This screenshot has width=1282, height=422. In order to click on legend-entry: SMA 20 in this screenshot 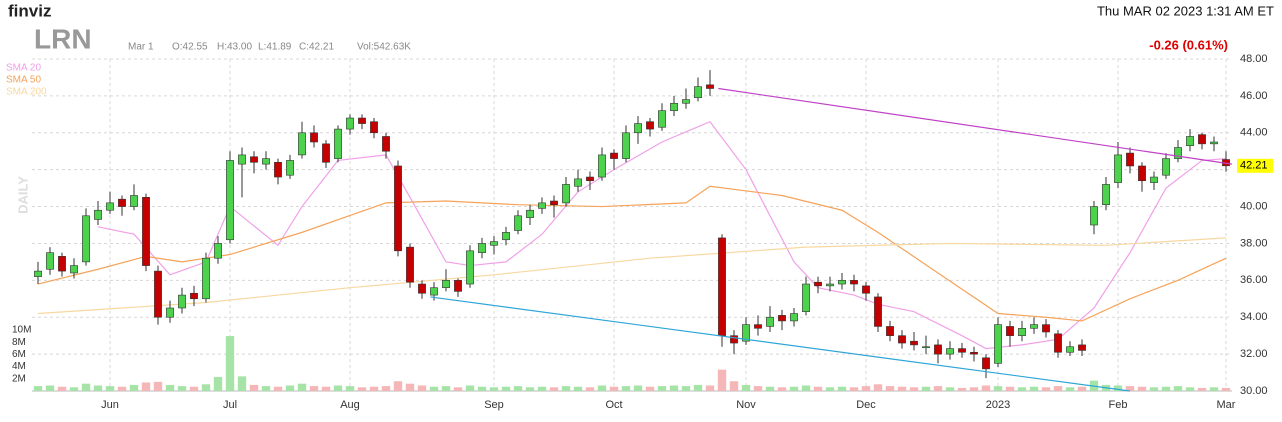, I will do `click(23, 68)`.